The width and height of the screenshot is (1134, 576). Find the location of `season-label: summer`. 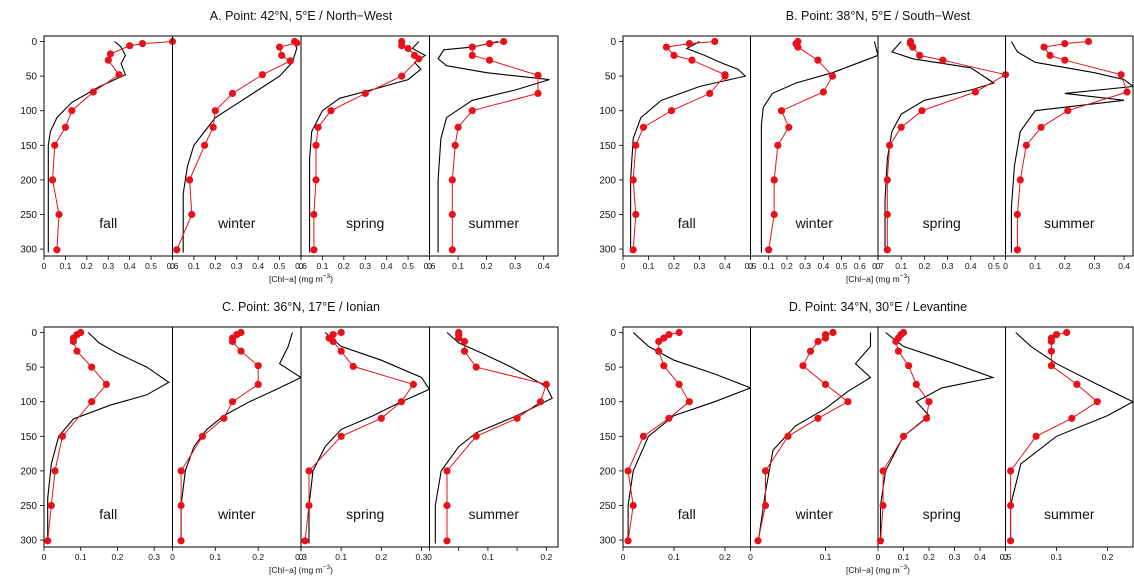

season-label: summer is located at coordinates (493, 514).